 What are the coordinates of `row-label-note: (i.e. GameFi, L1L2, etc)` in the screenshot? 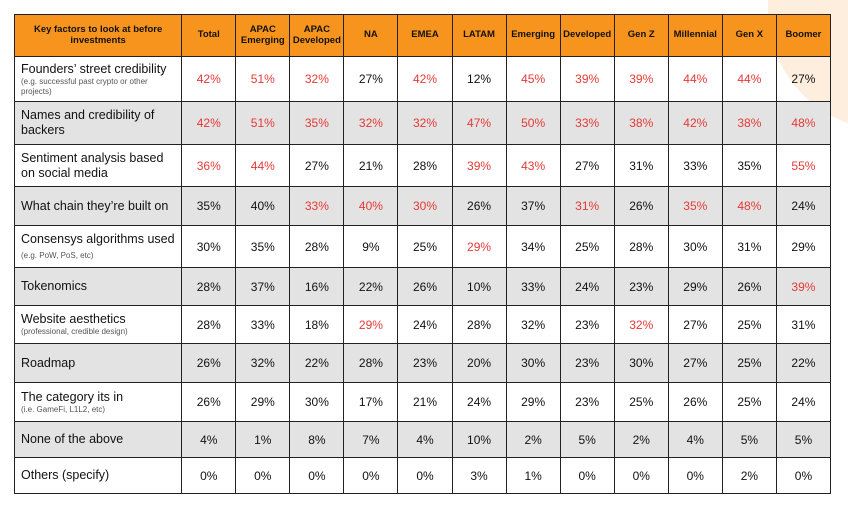 It's located at (63, 409).